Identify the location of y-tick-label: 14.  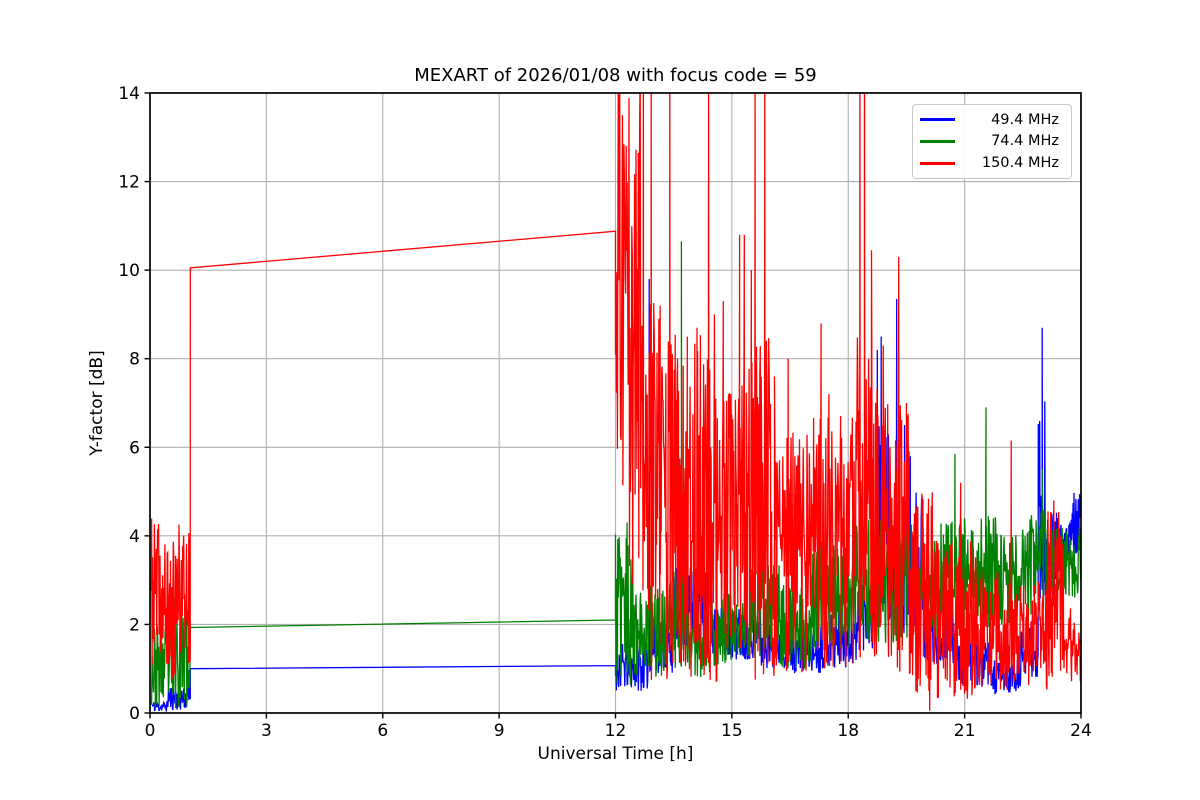
(129, 94).